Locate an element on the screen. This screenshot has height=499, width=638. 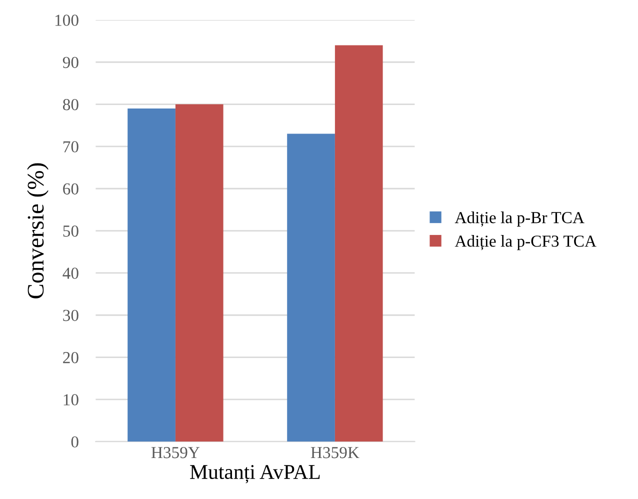
x-tick-label: H359K is located at coordinates (335, 452).